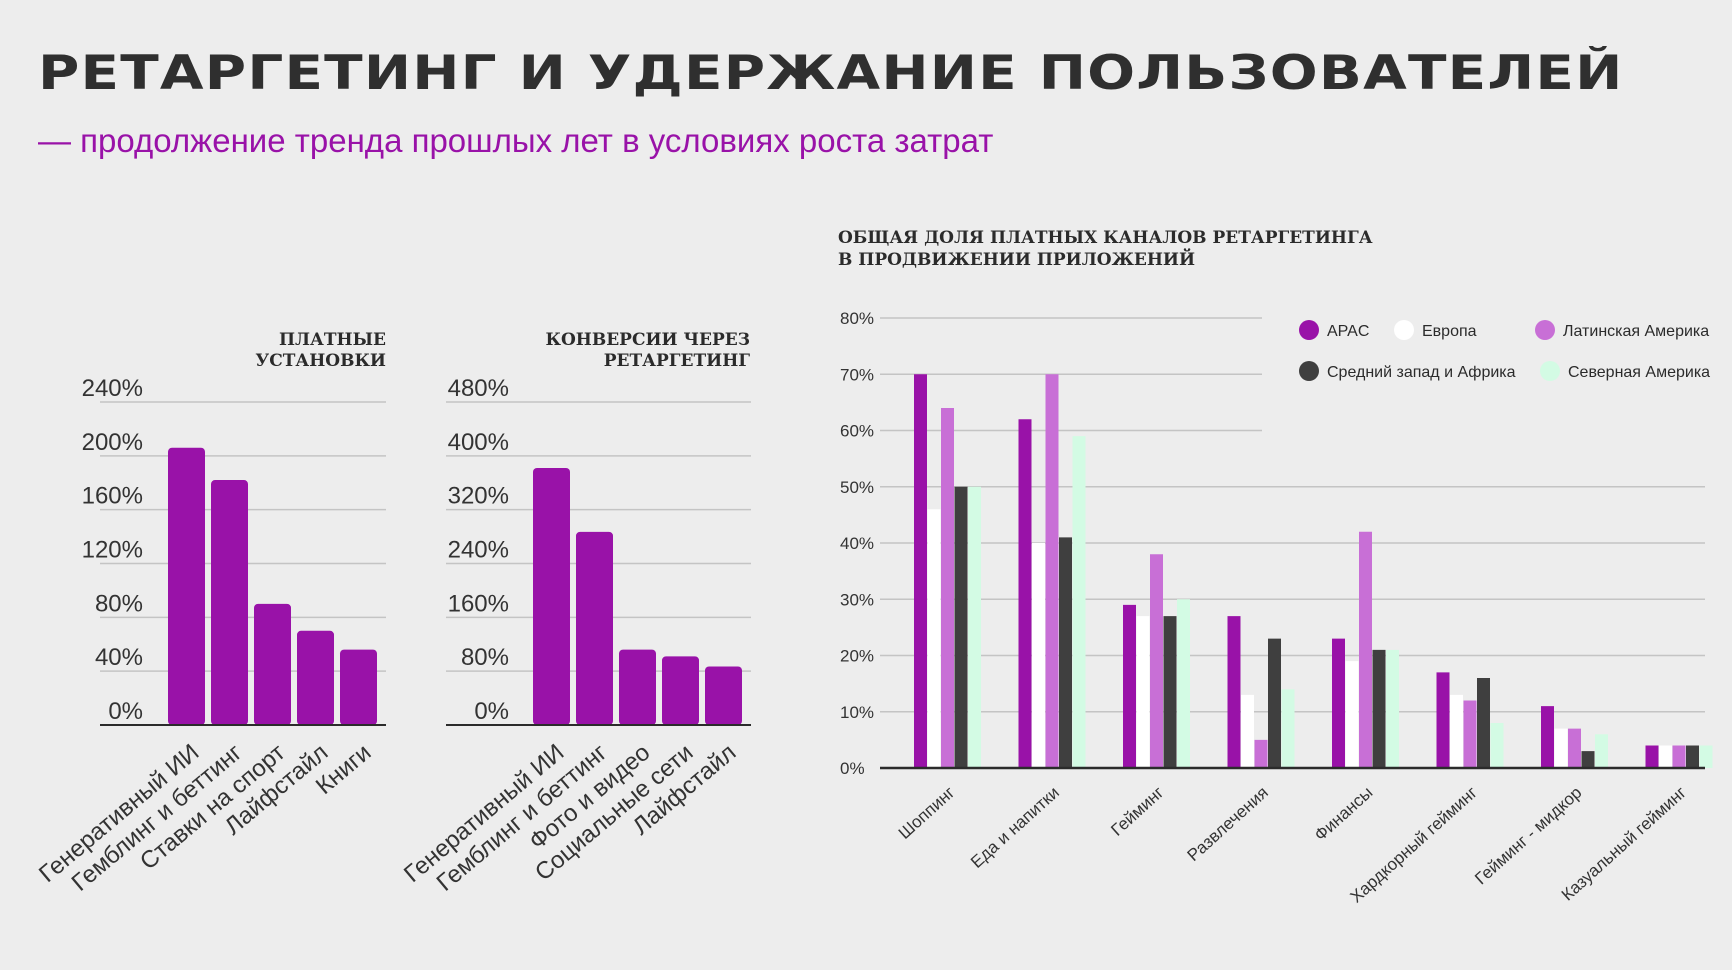  Describe the element at coordinates (857, 487) in the screenshot. I see `paid-retargeting-y-tick-label: 50%` at that location.